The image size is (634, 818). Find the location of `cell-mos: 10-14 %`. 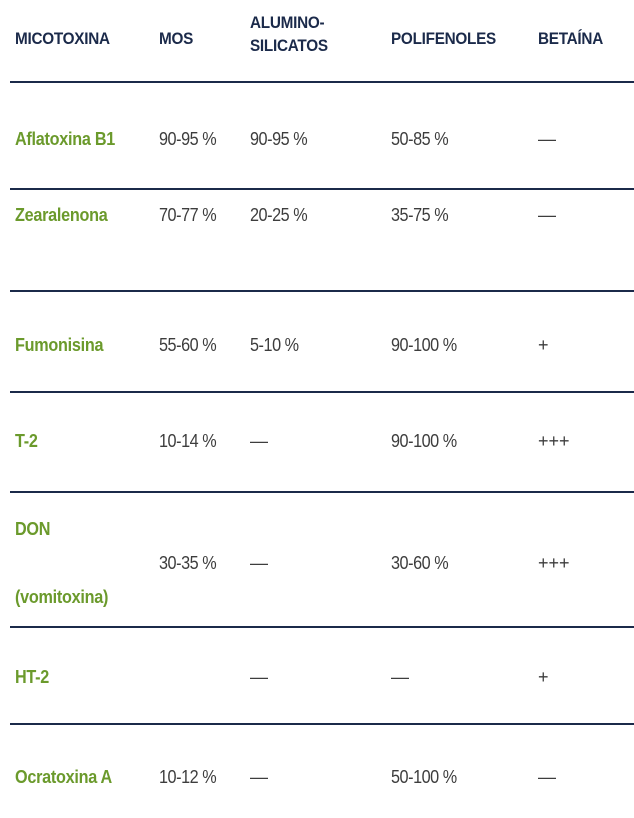

cell-mos: 10-14 % is located at coordinates (188, 440).